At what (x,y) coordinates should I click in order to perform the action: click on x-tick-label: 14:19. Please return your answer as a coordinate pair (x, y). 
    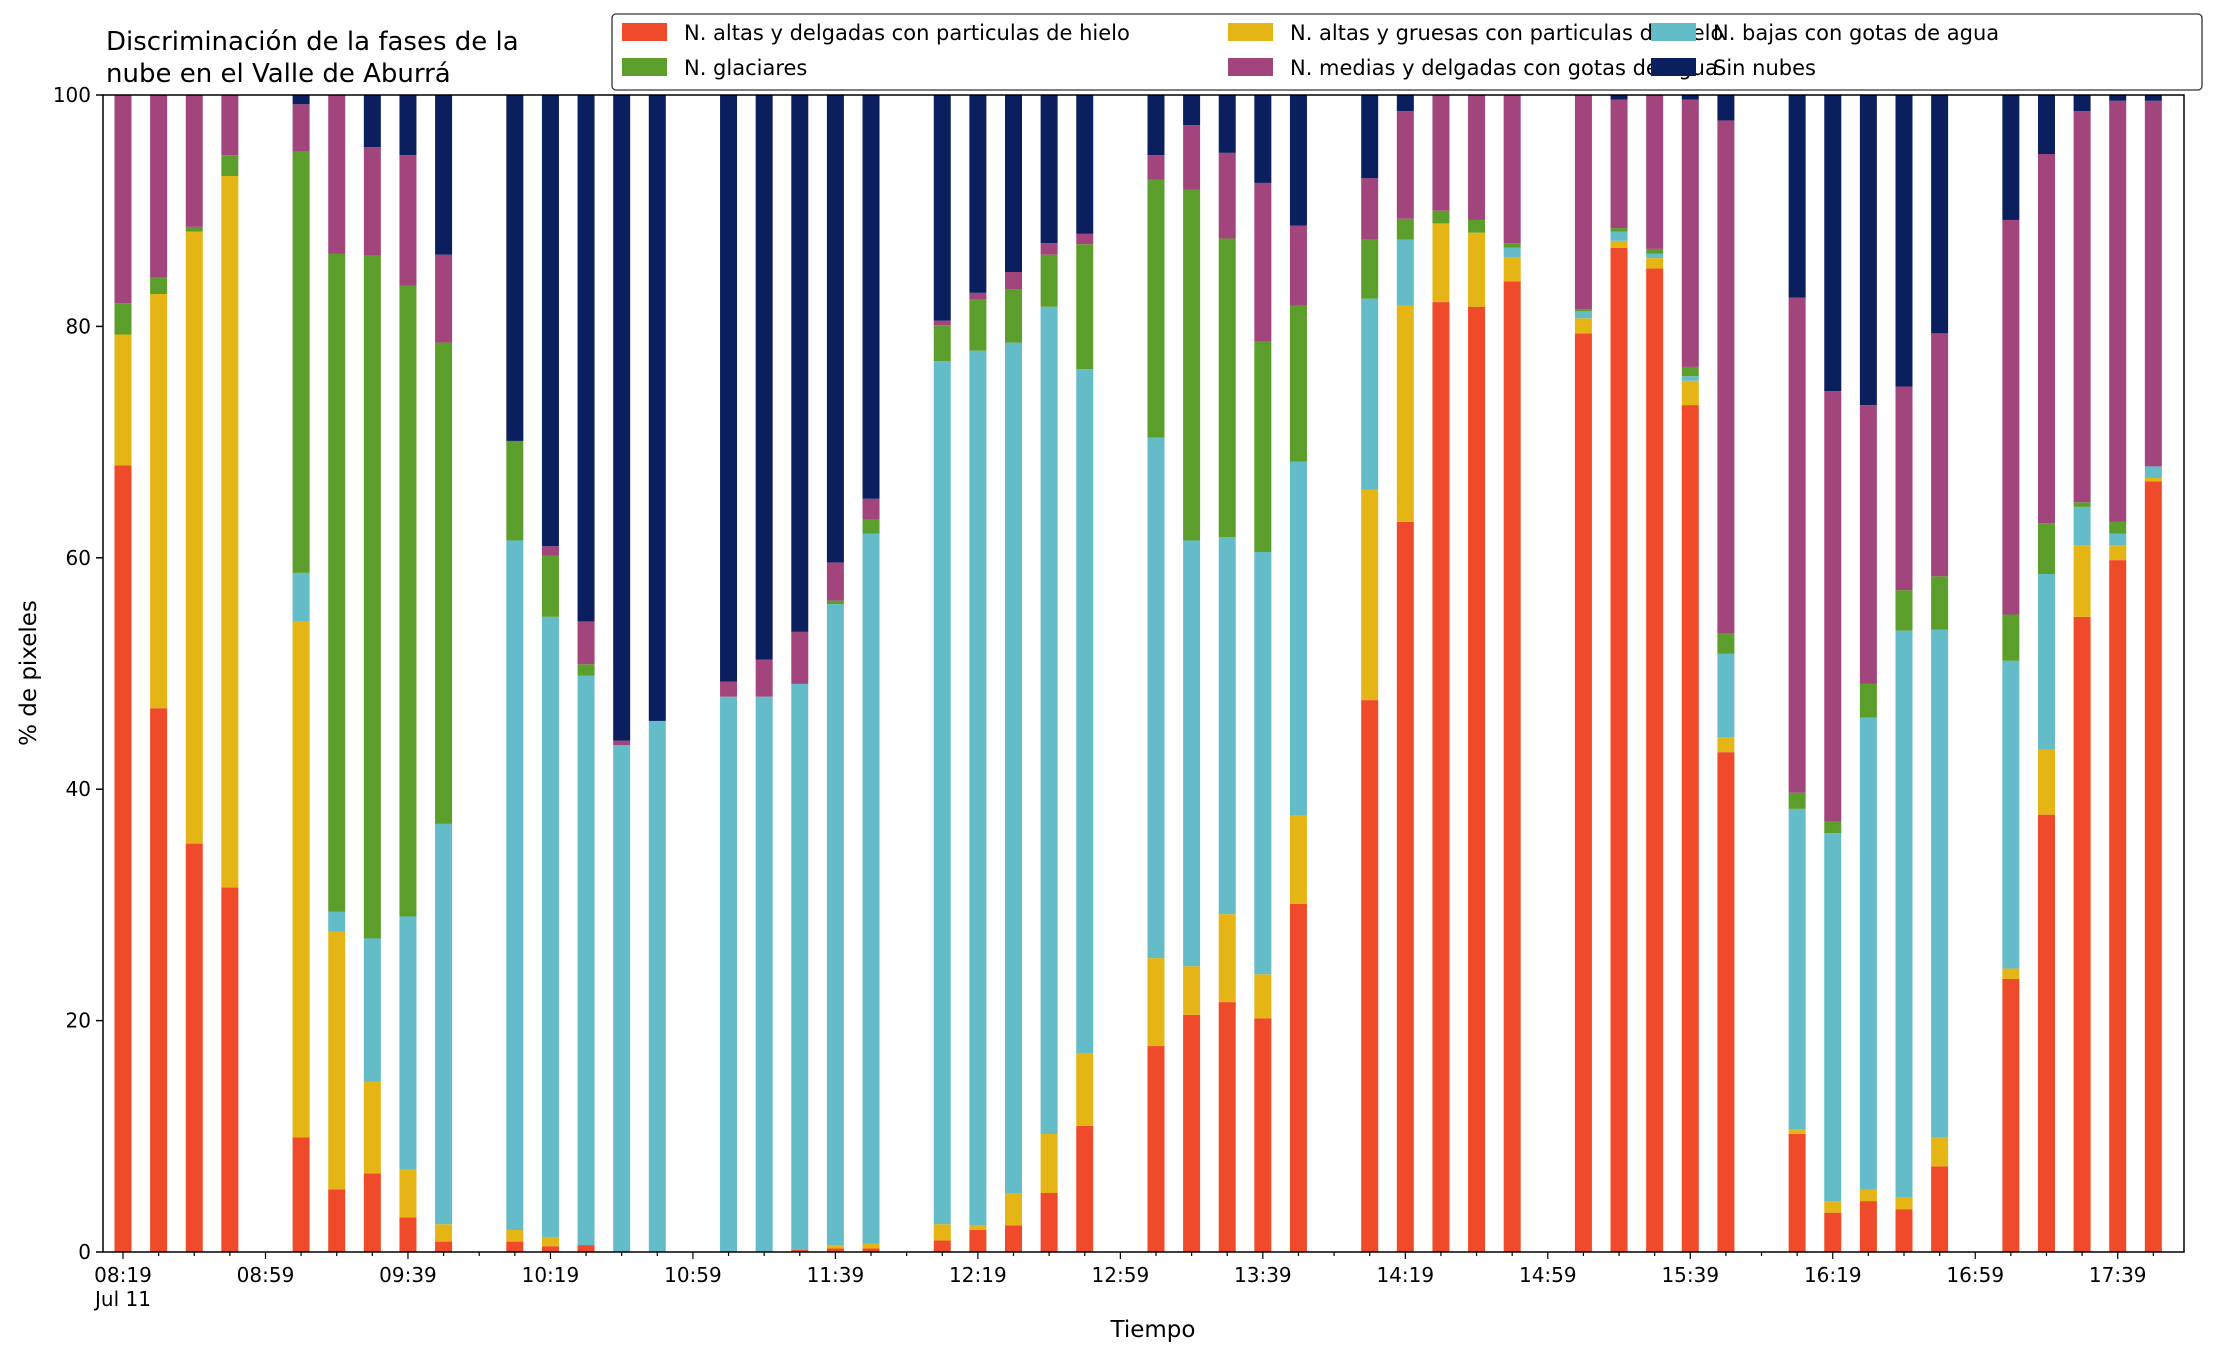
    Looking at the image, I should click on (1405, 1275).